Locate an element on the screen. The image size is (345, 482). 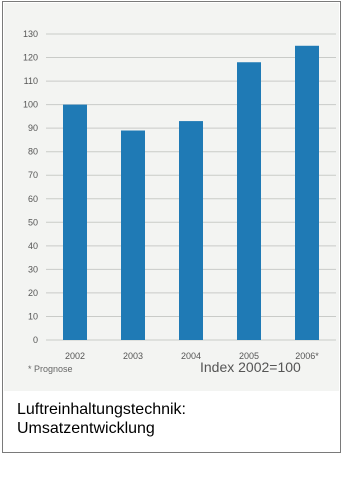
bar-2002 is located at coordinates (75, 222).